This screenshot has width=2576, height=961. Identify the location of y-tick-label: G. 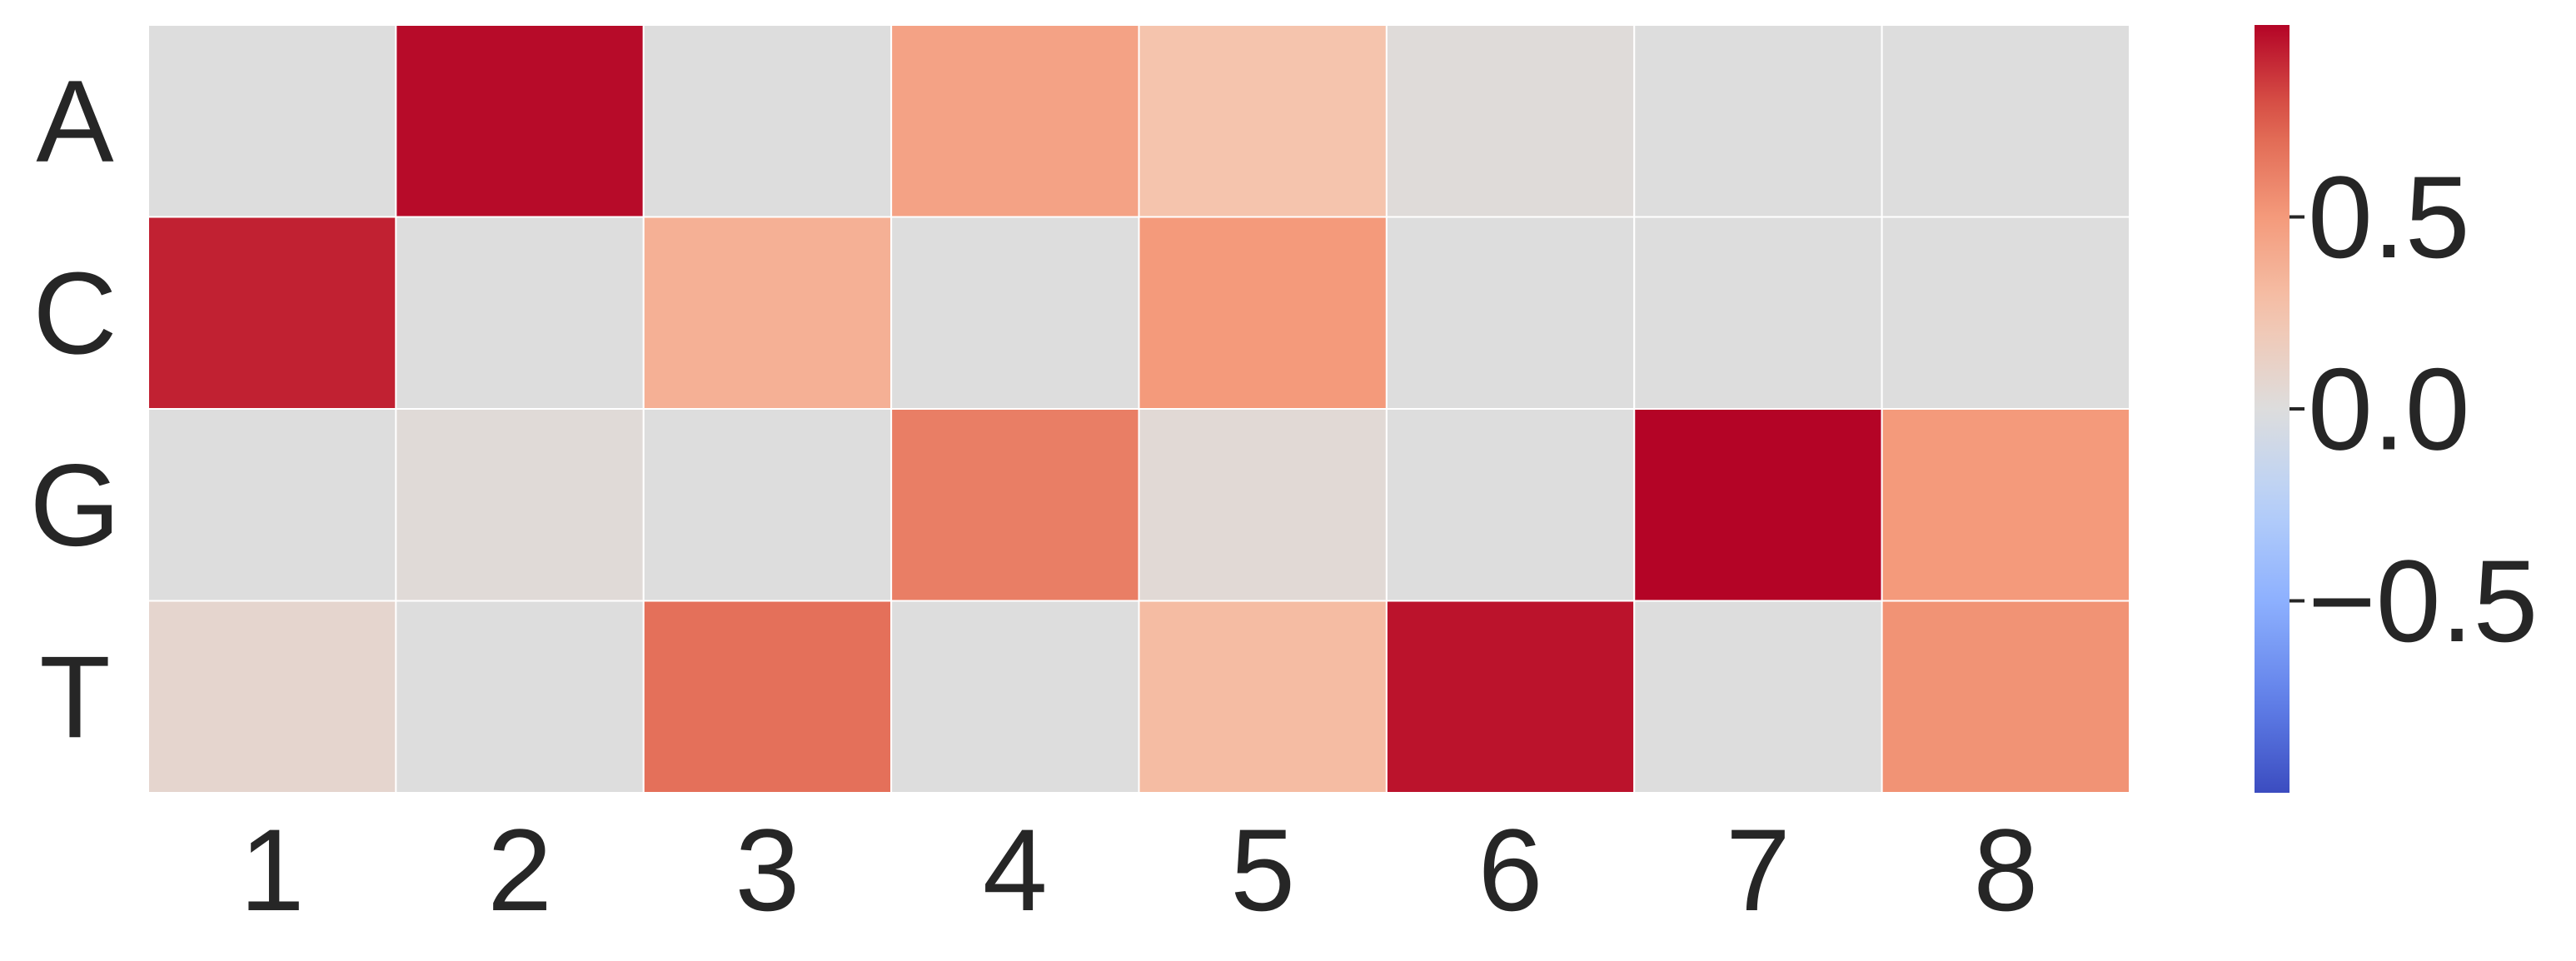
(75, 505).